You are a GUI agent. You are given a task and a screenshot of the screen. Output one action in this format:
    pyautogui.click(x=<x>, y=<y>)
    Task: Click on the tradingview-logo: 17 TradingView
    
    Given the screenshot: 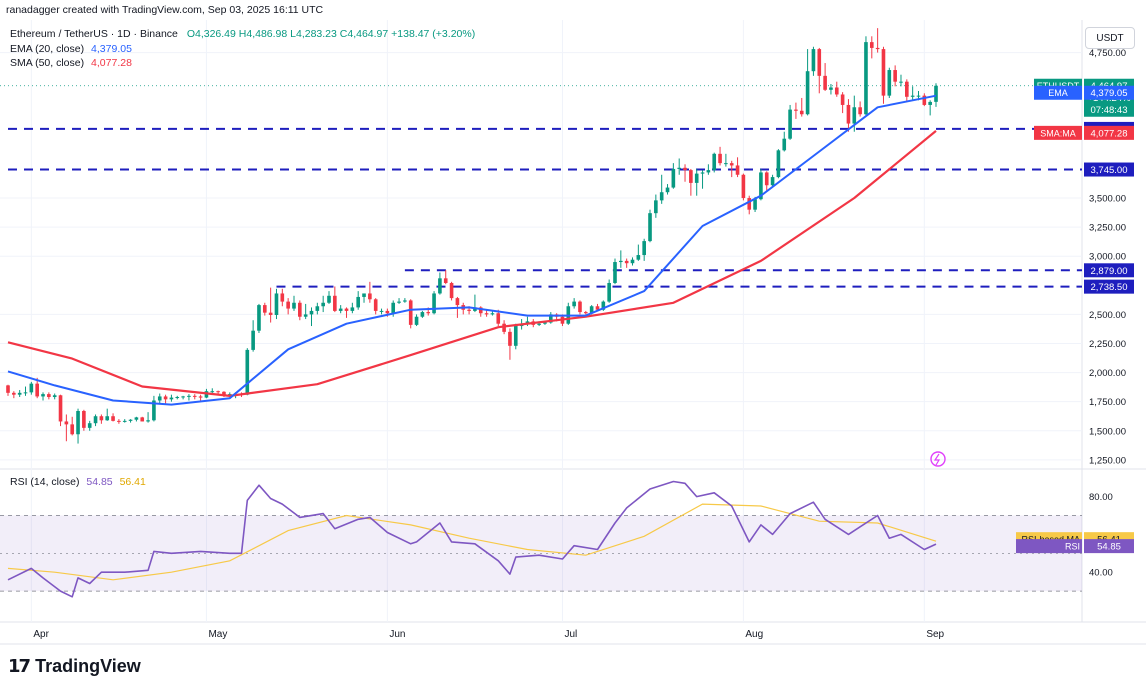 What is the action you would take?
    pyautogui.click(x=74, y=666)
    